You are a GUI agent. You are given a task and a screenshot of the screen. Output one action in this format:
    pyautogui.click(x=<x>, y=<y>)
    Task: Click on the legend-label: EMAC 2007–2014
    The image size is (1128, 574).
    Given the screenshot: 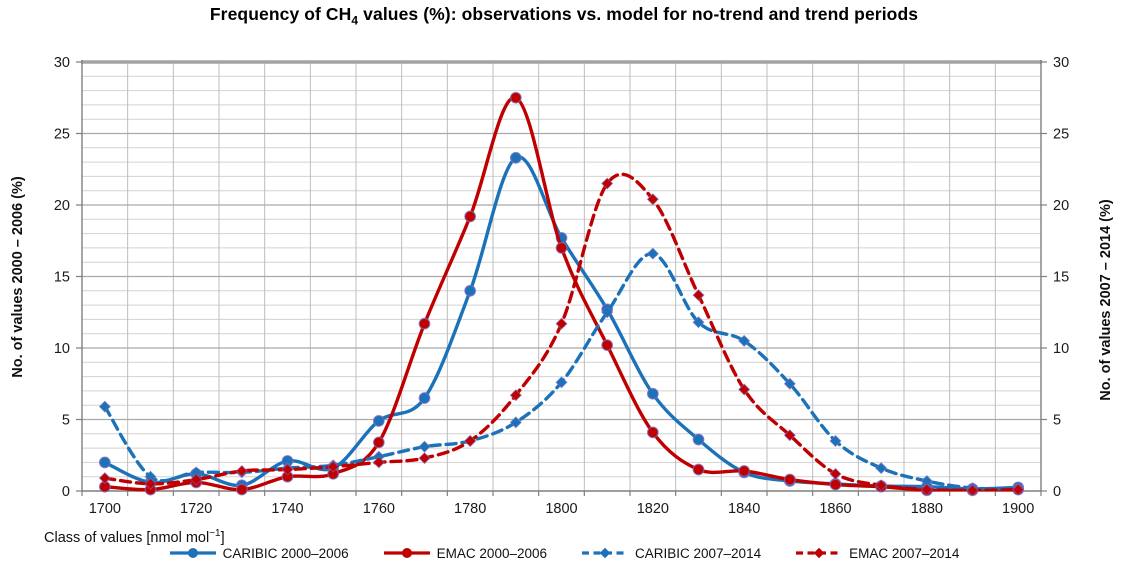 What is the action you would take?
    pyautogui.click(x=904, y=553)
    